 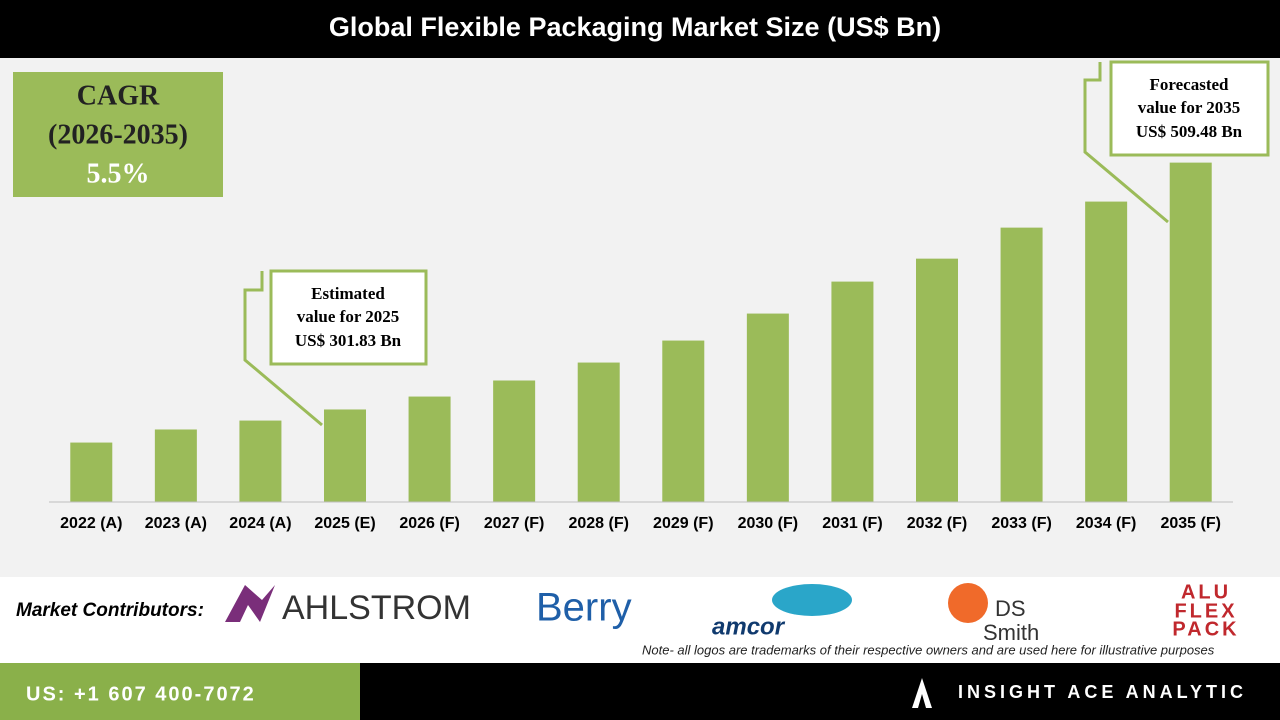 I want to click on x-tick-label: 2029 (F), so click(x=683, y=523).